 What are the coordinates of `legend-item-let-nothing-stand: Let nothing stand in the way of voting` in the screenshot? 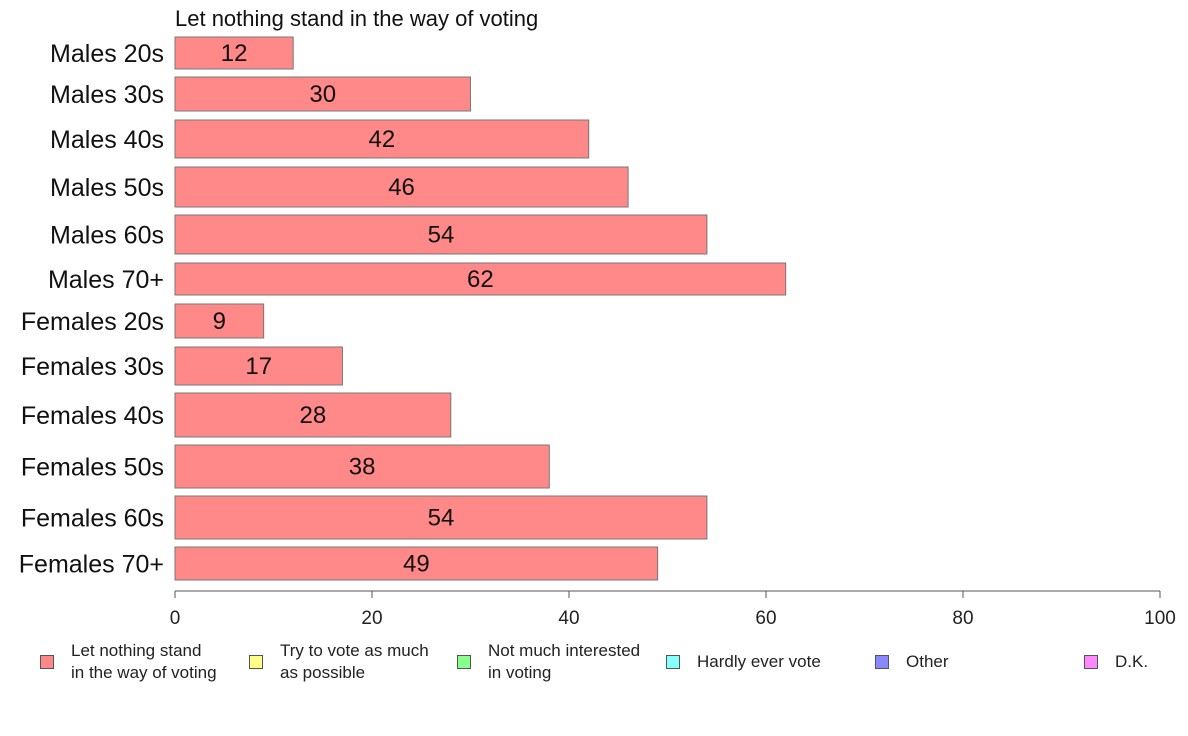 It's located at (128, 662).